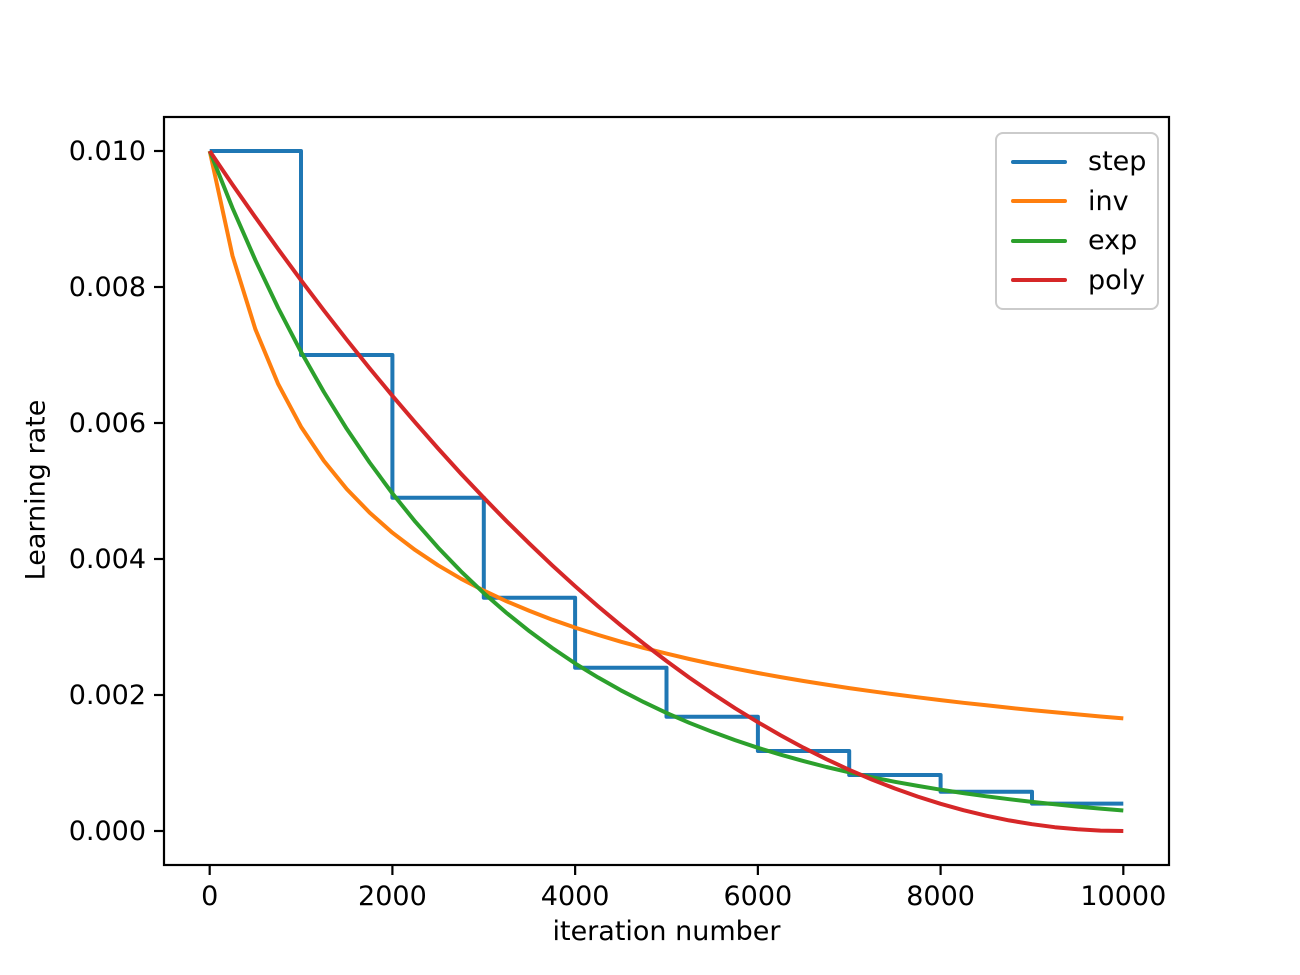  I want to click on y-axis-label: Learning rate, so click(36, 490).